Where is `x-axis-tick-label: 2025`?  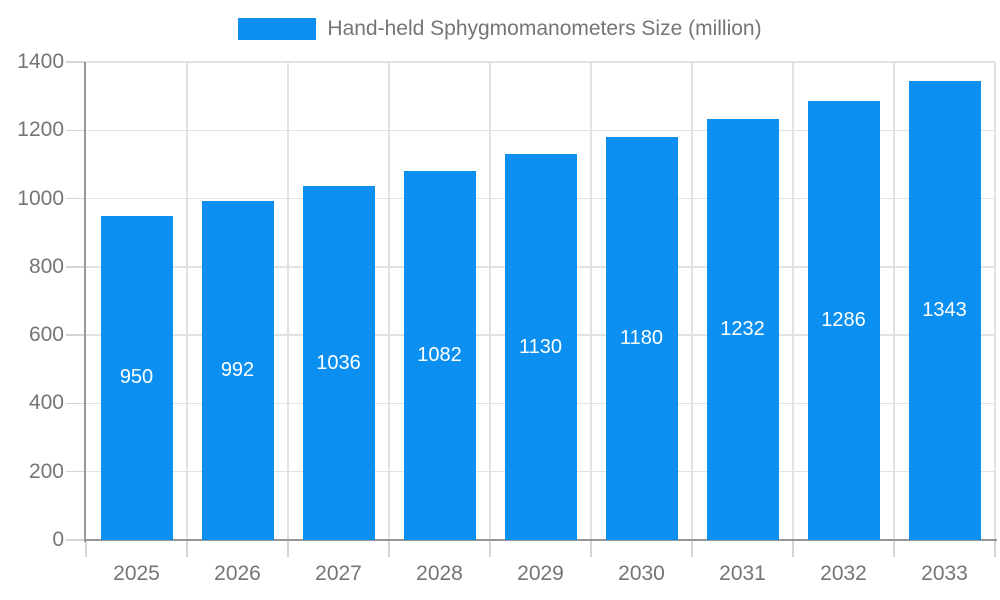 x-axis-tick-label: 2025 is located at coordinates (136, 573).